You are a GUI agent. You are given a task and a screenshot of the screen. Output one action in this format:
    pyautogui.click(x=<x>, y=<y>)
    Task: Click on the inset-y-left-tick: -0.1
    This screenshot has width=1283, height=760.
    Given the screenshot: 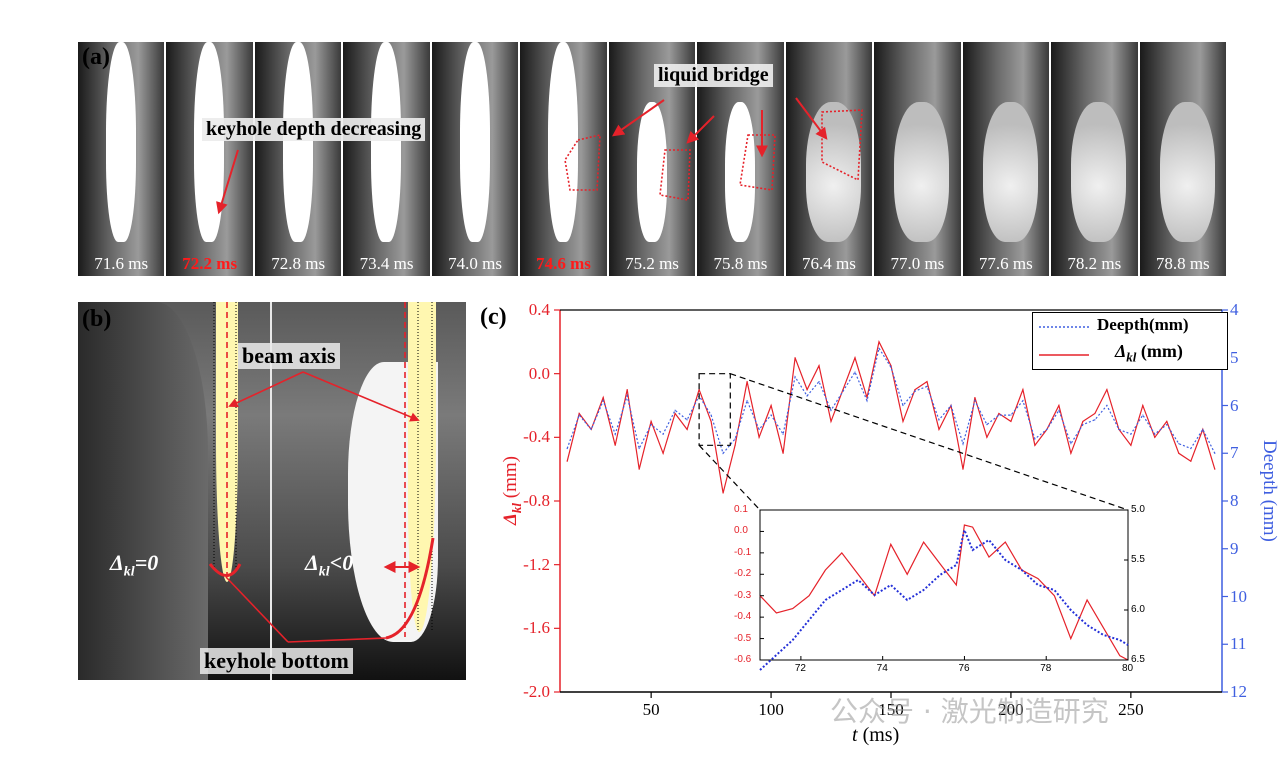 What is the action you would take?
    pyautogui.click(x=743, y=552)
    